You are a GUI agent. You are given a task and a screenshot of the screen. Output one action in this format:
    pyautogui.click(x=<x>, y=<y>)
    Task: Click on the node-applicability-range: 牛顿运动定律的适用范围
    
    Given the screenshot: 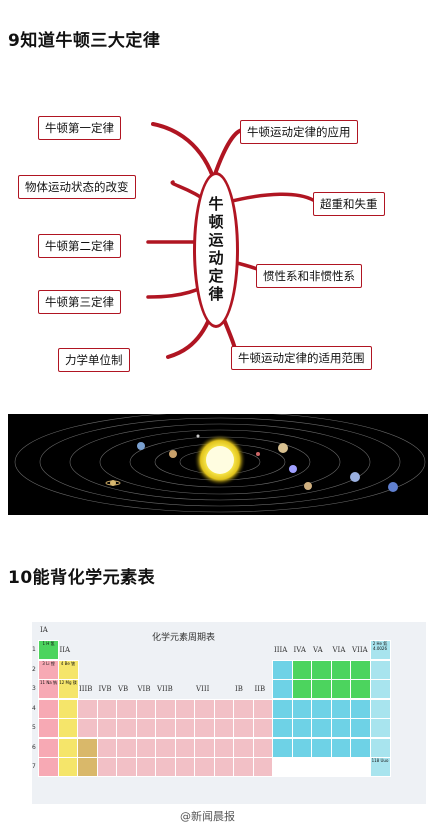 What is the action you would take?
    pyautogui.click(x=301, y=358)
    